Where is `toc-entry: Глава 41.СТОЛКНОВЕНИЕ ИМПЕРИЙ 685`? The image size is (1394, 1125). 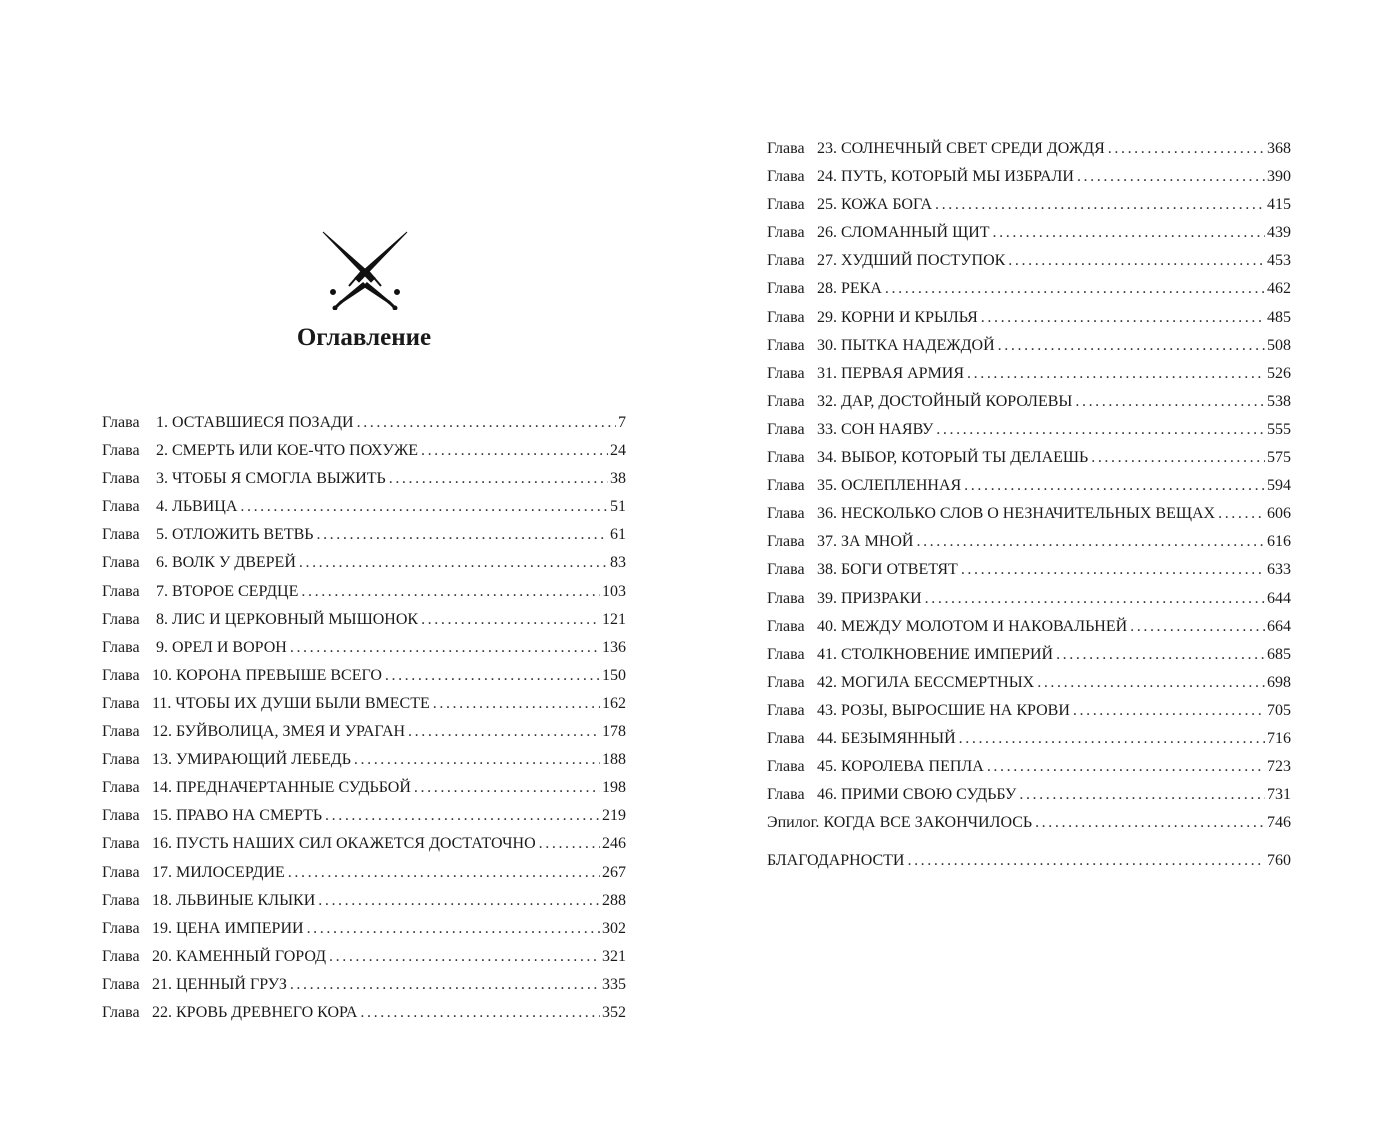
toc-entry: Глава 41.СТОЛКНОВЕНИЕ ИМПЕРИЙ 685 is located at coordinates (1029, 660).